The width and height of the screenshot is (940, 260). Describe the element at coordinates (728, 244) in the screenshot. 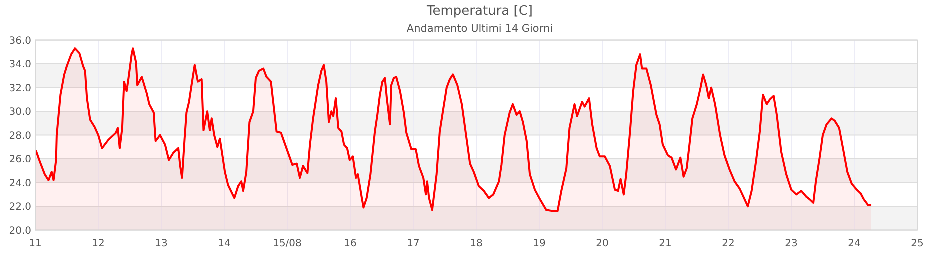

I see `x-tick-label: 22` at that location.